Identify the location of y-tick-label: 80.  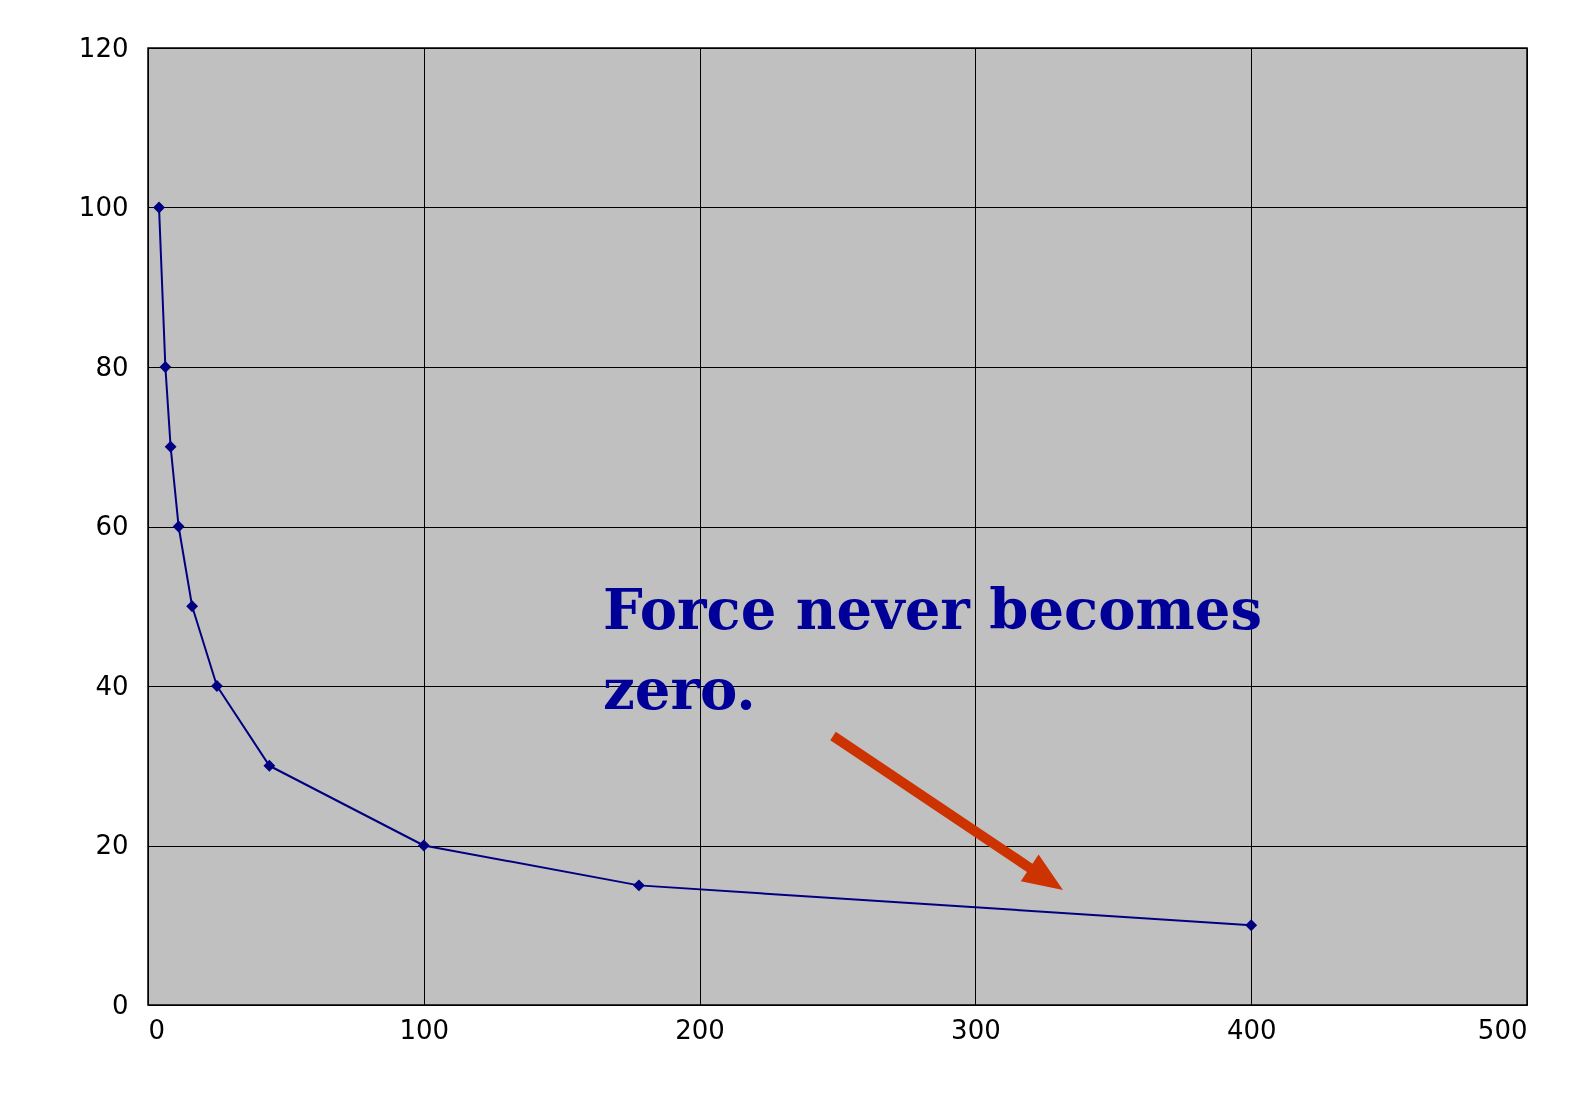
(112, 366).